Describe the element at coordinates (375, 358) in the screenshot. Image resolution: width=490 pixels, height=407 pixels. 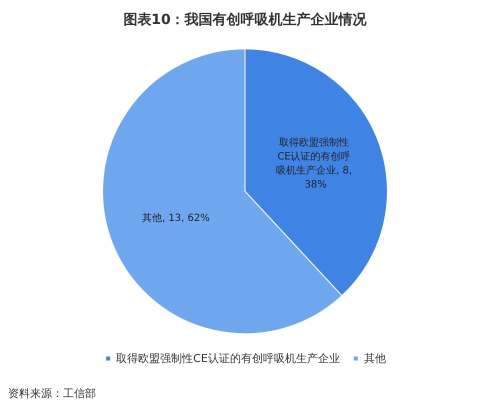
I see `legend-label: 其他` at that location.